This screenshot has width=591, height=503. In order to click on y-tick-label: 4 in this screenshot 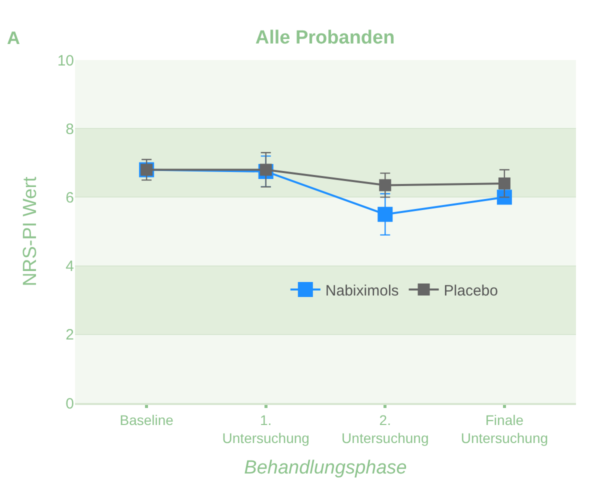, I will do `click(70, 267)`.